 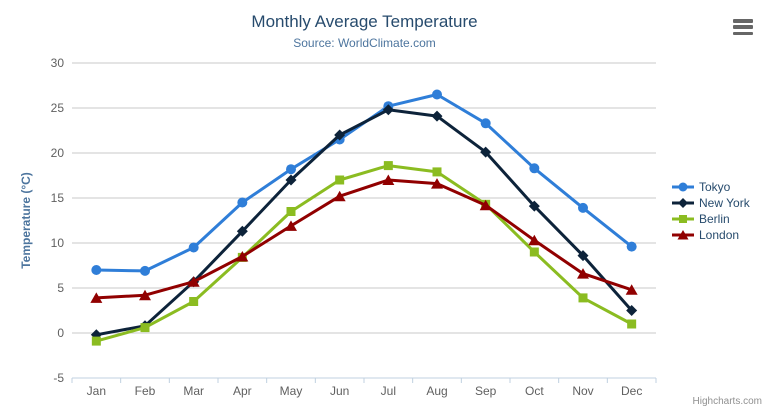 I want to click on y-axis-label: 15, so click(x=58, y=198).